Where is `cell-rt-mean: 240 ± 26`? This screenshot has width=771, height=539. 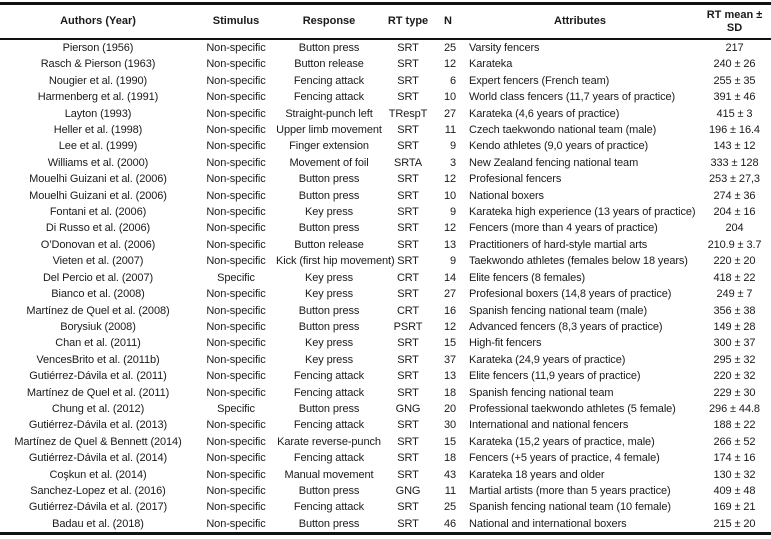 cell-rt-mean: 240 ± 26 is located at coordinates (734, 64).